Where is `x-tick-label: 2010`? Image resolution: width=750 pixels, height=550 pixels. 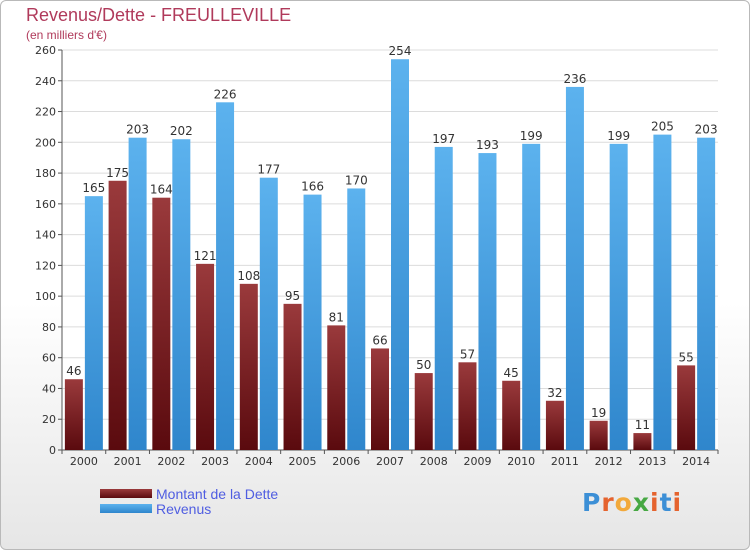
x-tick-label: 2010 is located at coordinates (521, 461).